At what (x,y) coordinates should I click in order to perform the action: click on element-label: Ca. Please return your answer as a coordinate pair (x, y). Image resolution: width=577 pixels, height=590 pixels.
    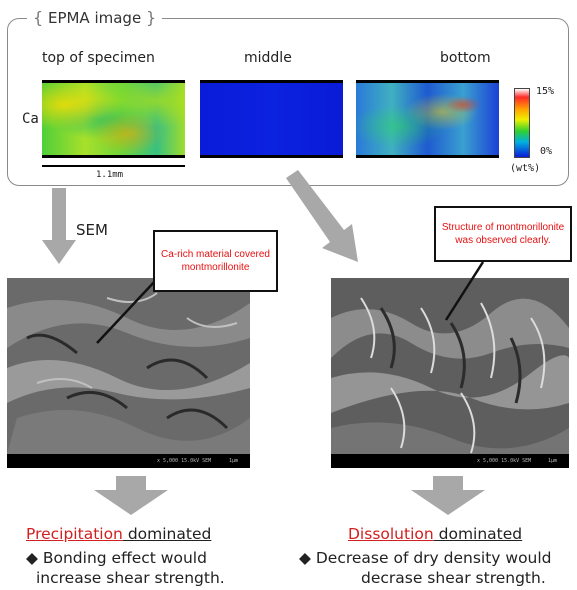
    Looking at the image, I should click on (30, 119).